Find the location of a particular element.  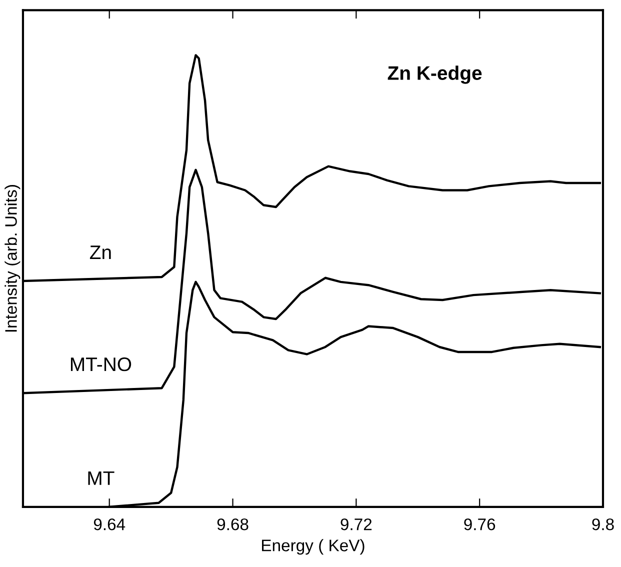

x-tick-label: 9.72 is located at coordinates (356, 524).